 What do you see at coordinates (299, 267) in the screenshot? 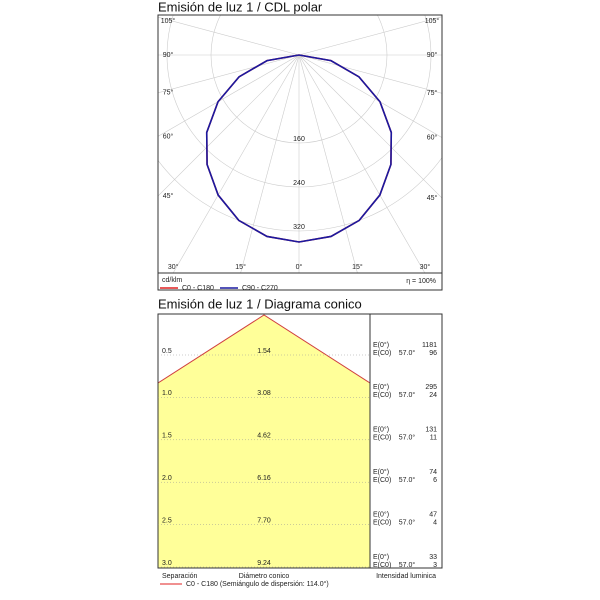
I see `angle-tick-label: 0°` at bounding box center [299, 267].